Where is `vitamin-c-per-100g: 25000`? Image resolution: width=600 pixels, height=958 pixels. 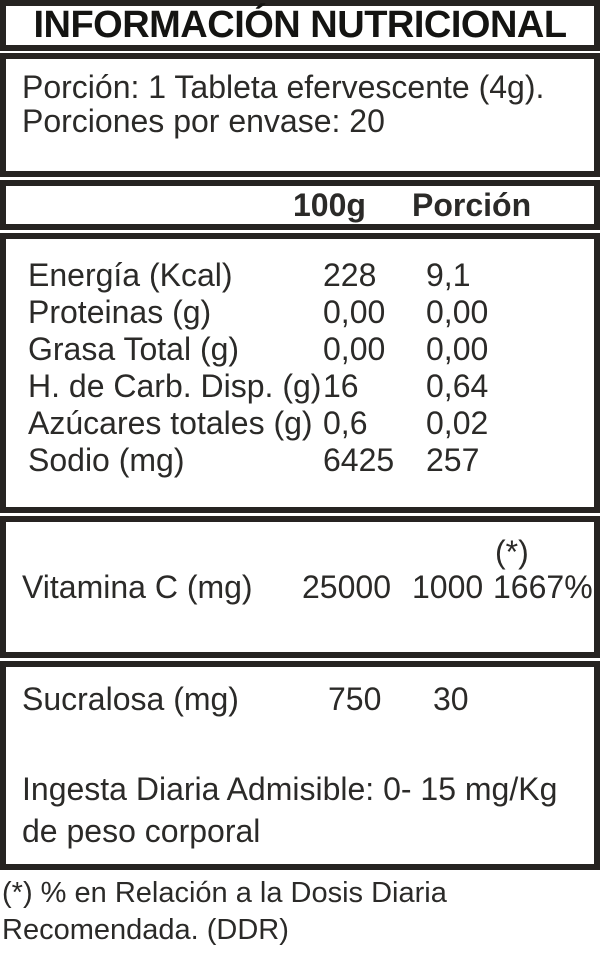
vitamin-c-per-100g: 25000 is located at coordinates (346, 587).